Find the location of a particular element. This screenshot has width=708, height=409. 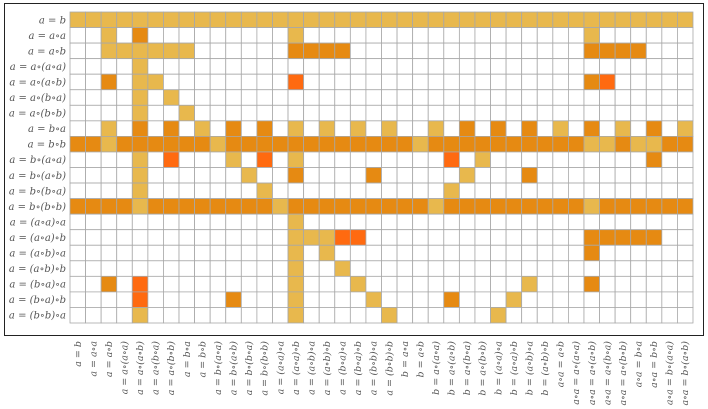

column-label: a∘a = b∘(a∘b) is located at coordinates (685, 373).